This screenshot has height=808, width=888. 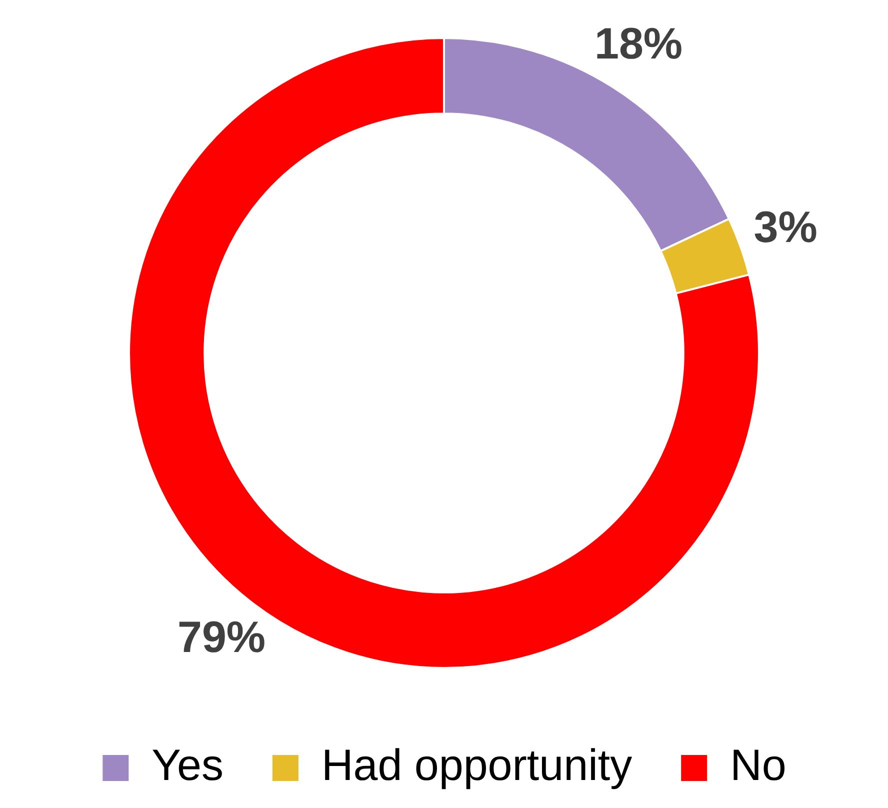 What do you see at coordinates (638, 44) in the screenshot?
I see `data-label: 18%` at bounding box center [638, 44].